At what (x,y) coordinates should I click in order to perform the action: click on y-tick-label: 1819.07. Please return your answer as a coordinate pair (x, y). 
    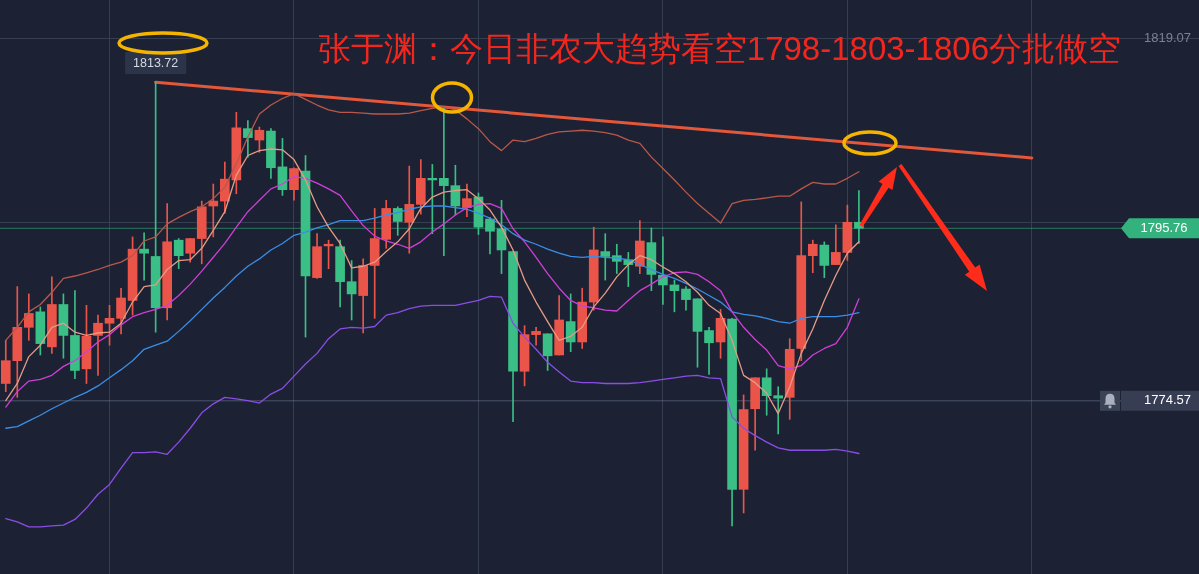
    Looking at the image, I should click on (1167, 38).